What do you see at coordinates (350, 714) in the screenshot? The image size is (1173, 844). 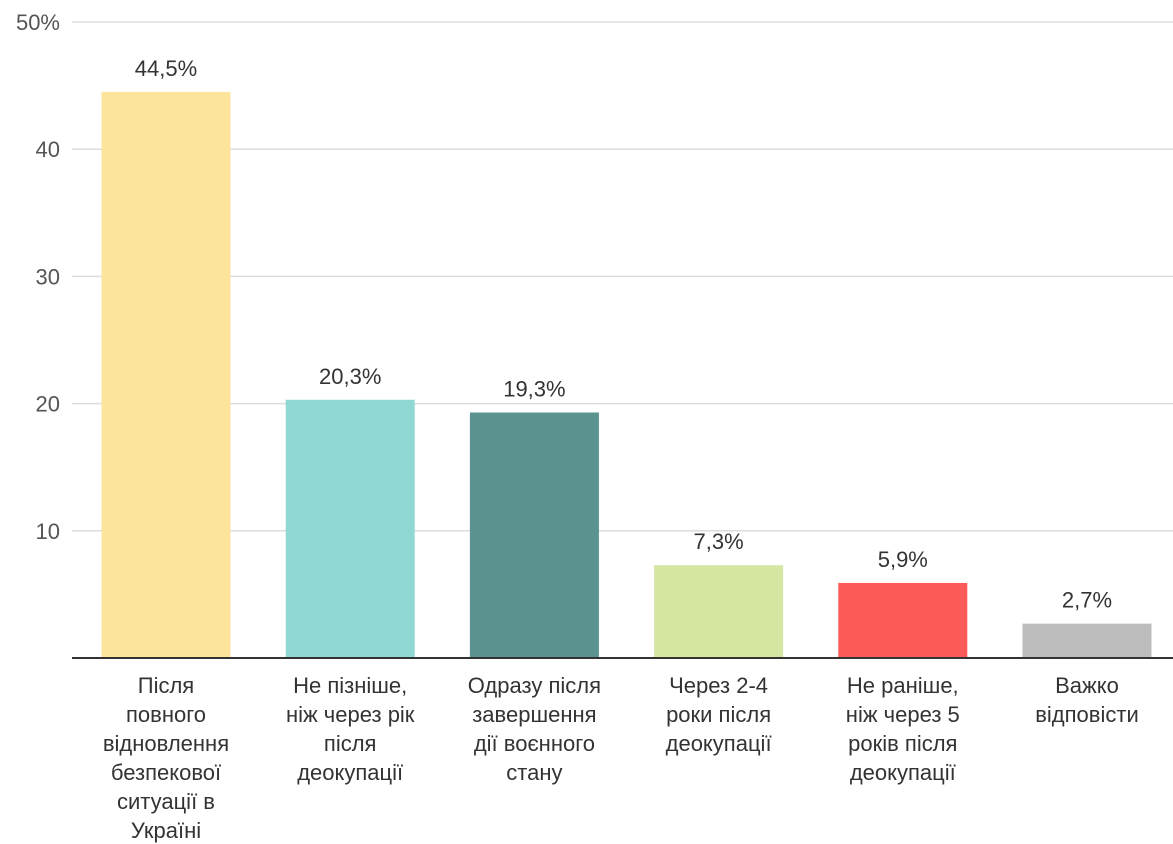 I see `category-label-line: ніж через рік` at bounding box center [350, 714].